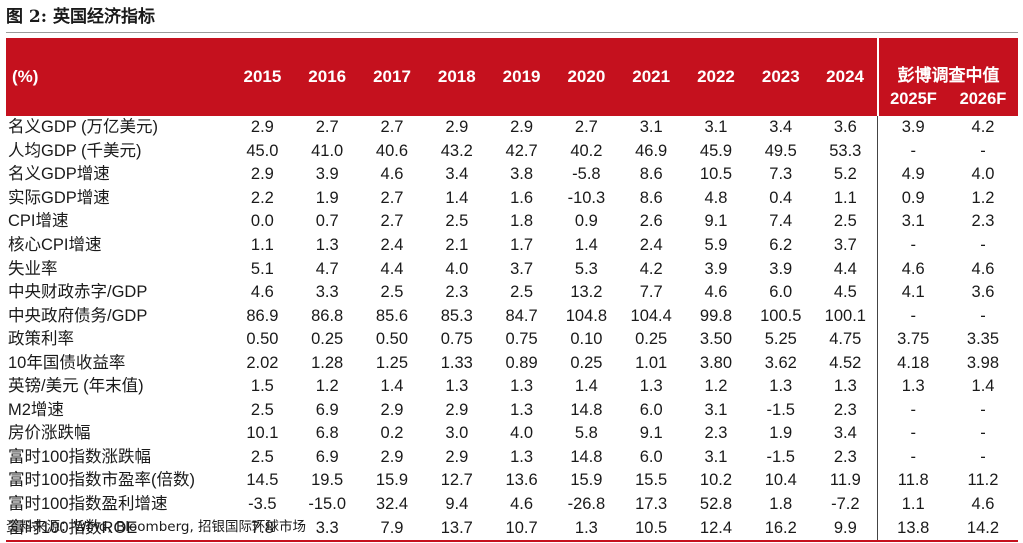  What do you see at coordinates (716, 268) in the screenshot?
I see `value-cell: 3.9` at bounding box center [716, 268].